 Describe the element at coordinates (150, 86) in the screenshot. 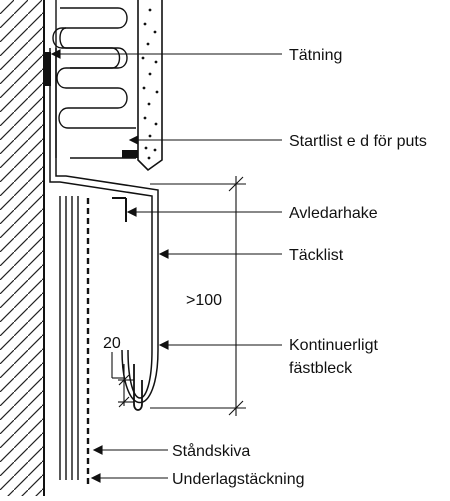

I see `plaster` at that location.